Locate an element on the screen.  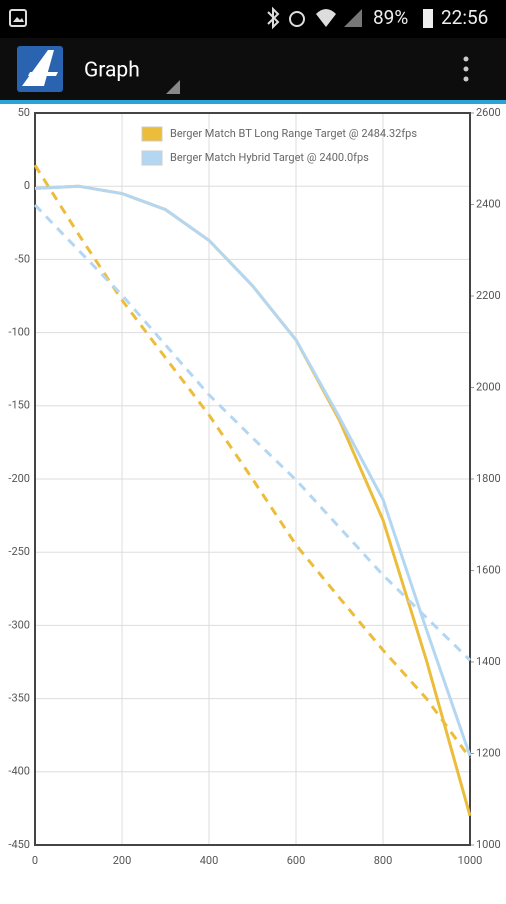
y-tick-label: -450 is located at coordinates (19, 844).